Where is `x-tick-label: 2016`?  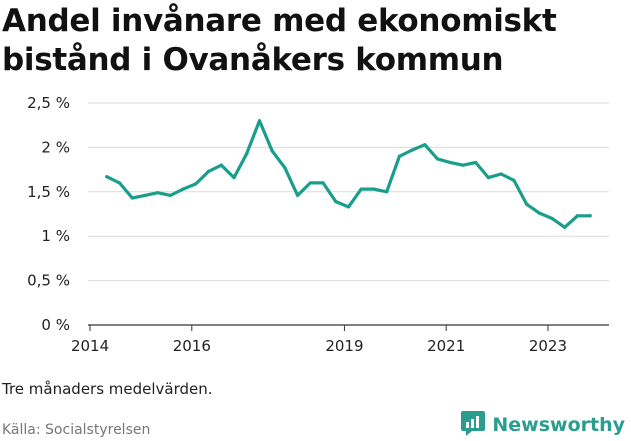
x-tick-label: 2016 is located at coordinates (192, 346).